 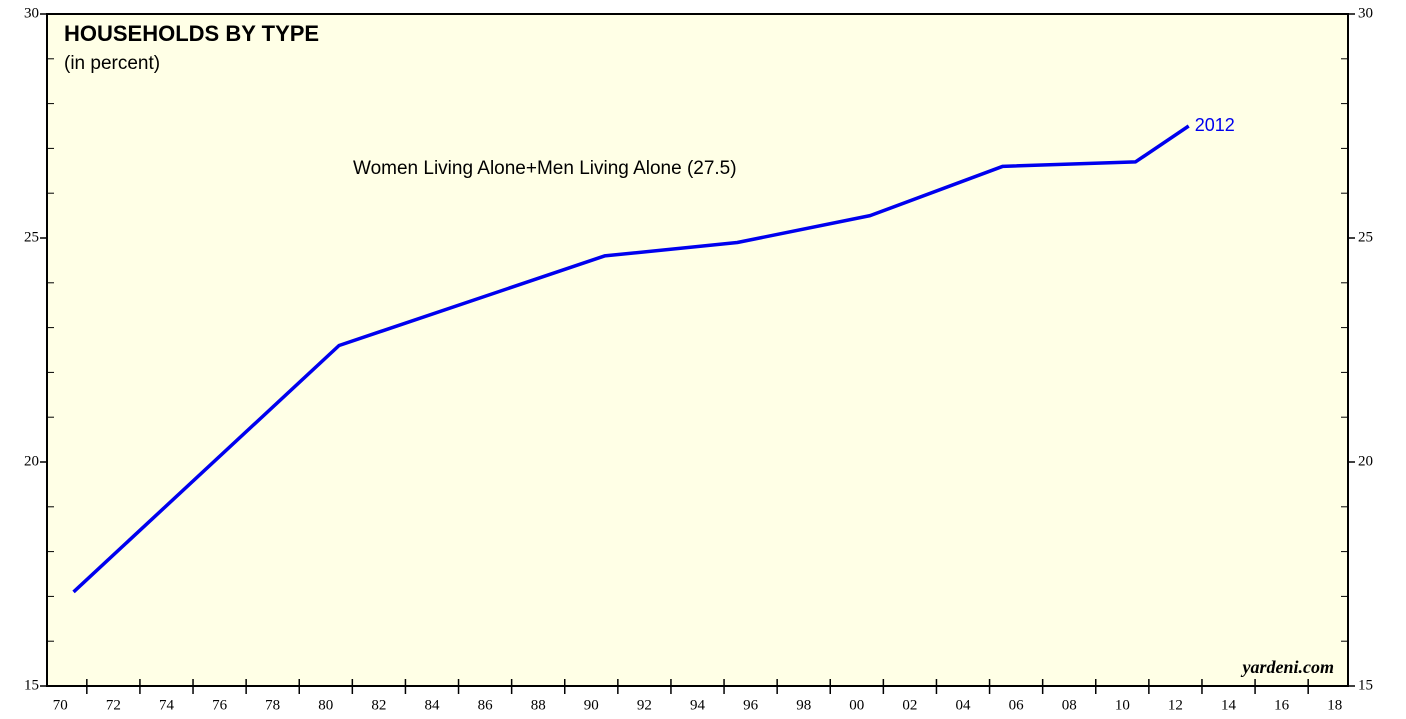 I want to click on chart-title: HOUSEHOLDS BY TYPE, so click(x=191, y=33).